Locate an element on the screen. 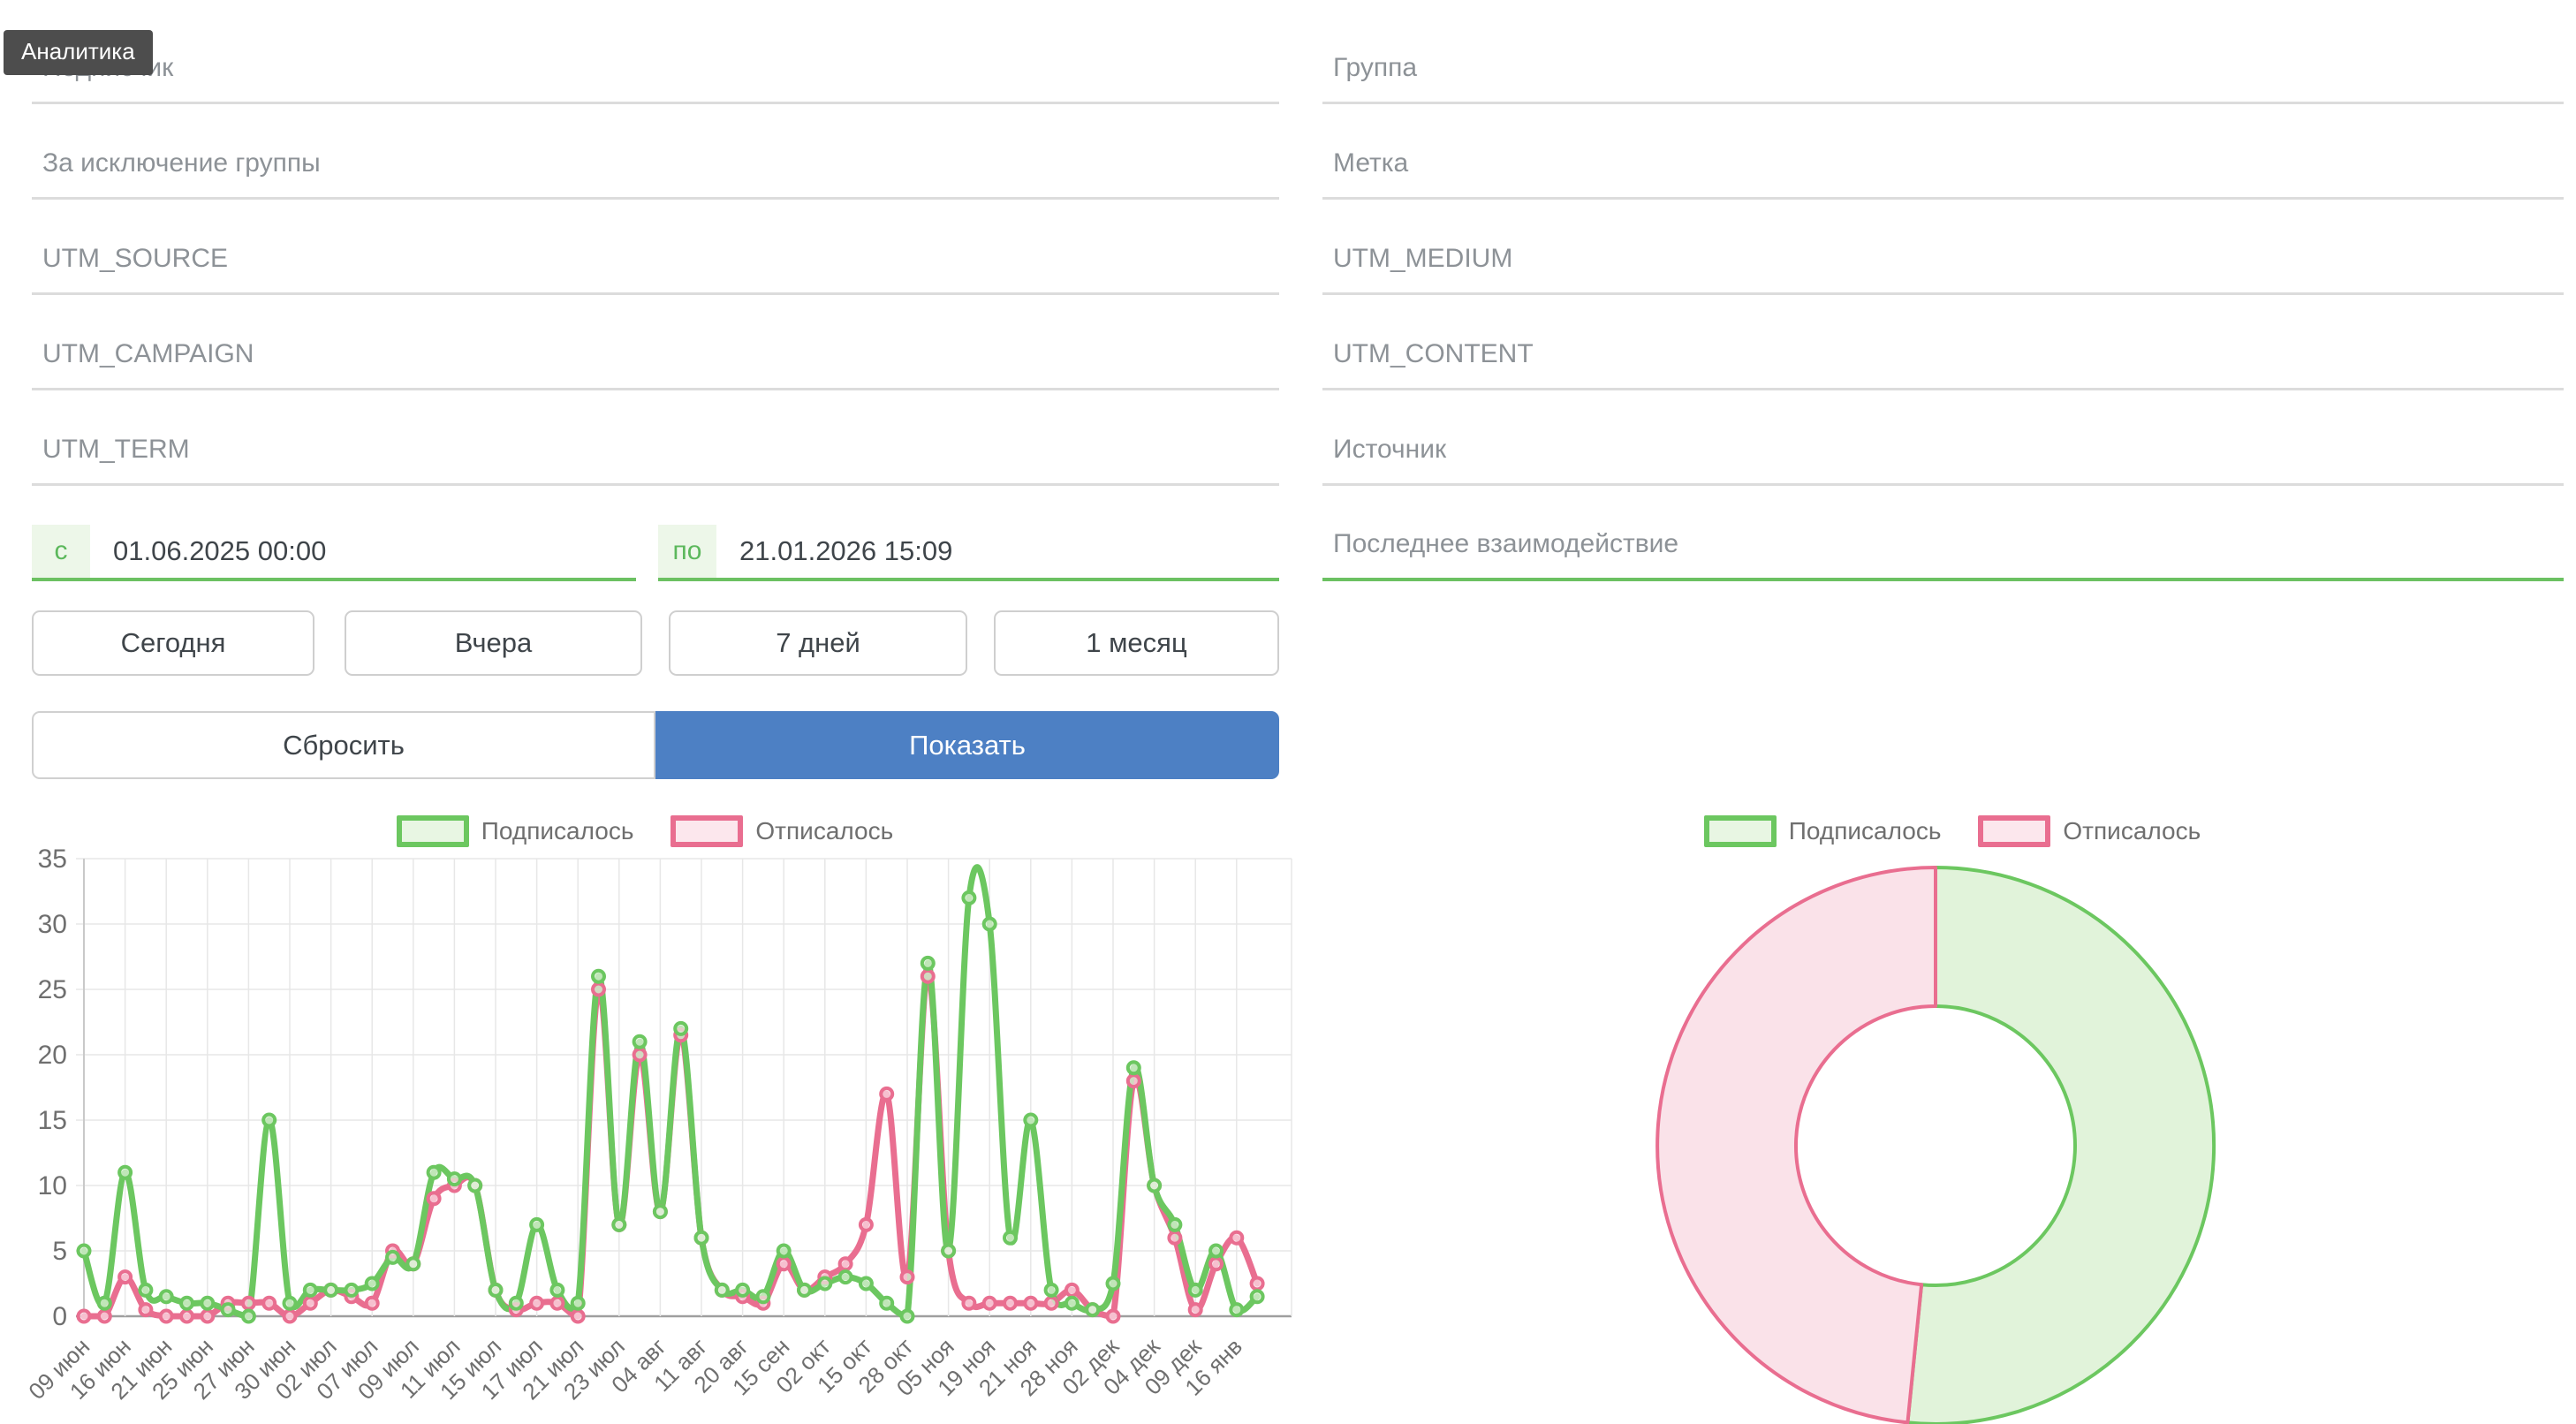 This screenshot has height=1424, width=2576. utm-term-field is located at coordinates (656, 450).